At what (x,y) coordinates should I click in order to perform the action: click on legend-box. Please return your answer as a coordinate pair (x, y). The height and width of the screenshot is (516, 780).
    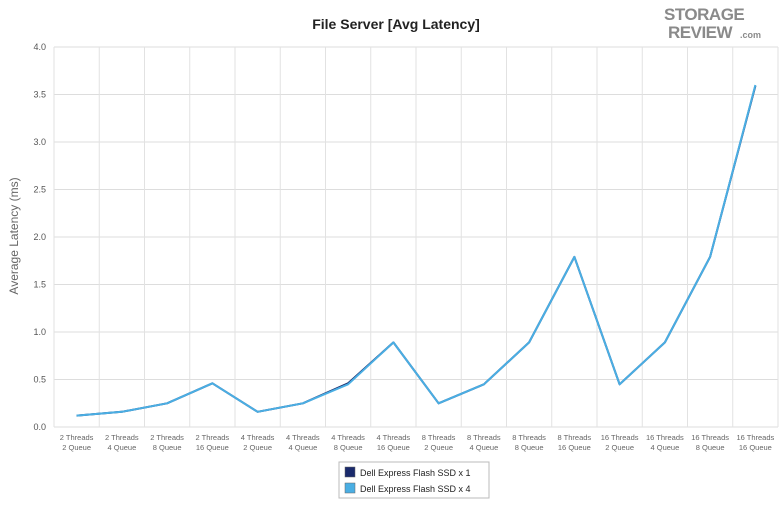
    Looking at the image, I should click on (414, 480).